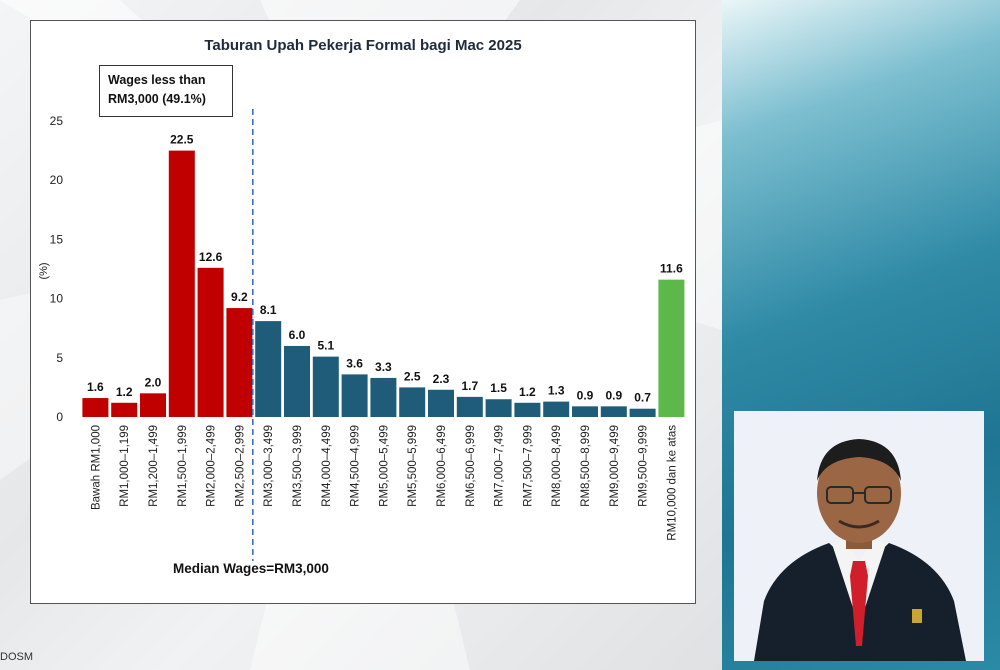 The height and width of the screenshot is (670, 1000). Describe the element at coordinates (95, 387) in the screenshot. I see `data-label: 1.6` at that location.